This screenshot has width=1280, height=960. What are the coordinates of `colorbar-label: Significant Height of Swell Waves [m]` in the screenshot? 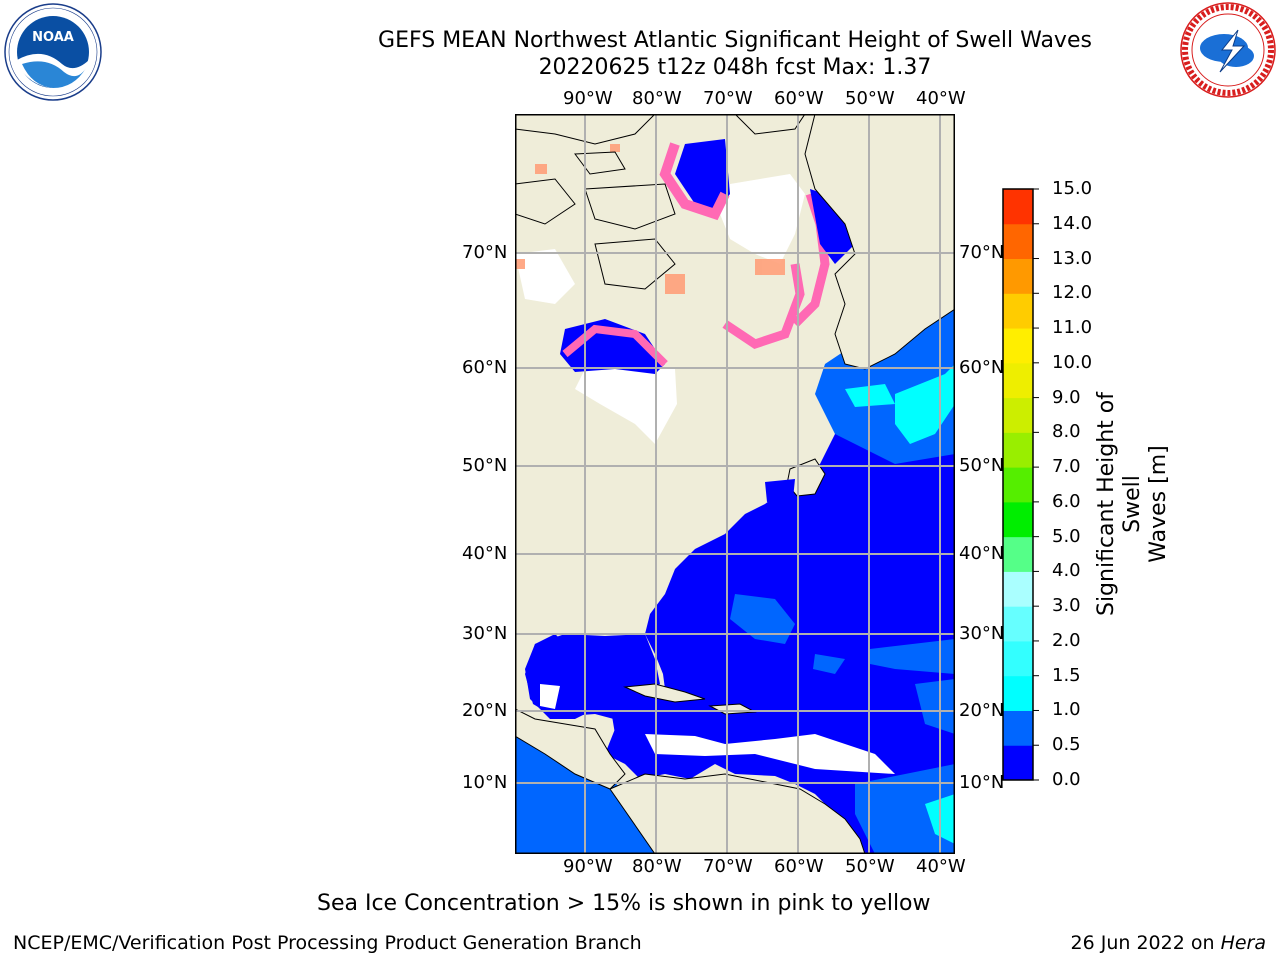 It's located at (1132, 504).